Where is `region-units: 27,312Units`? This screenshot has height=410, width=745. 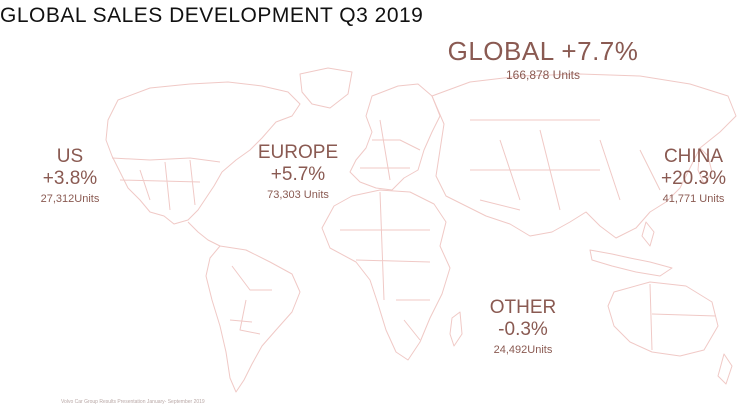 region-units: 27,312Units is located at coordinates (70, 199).